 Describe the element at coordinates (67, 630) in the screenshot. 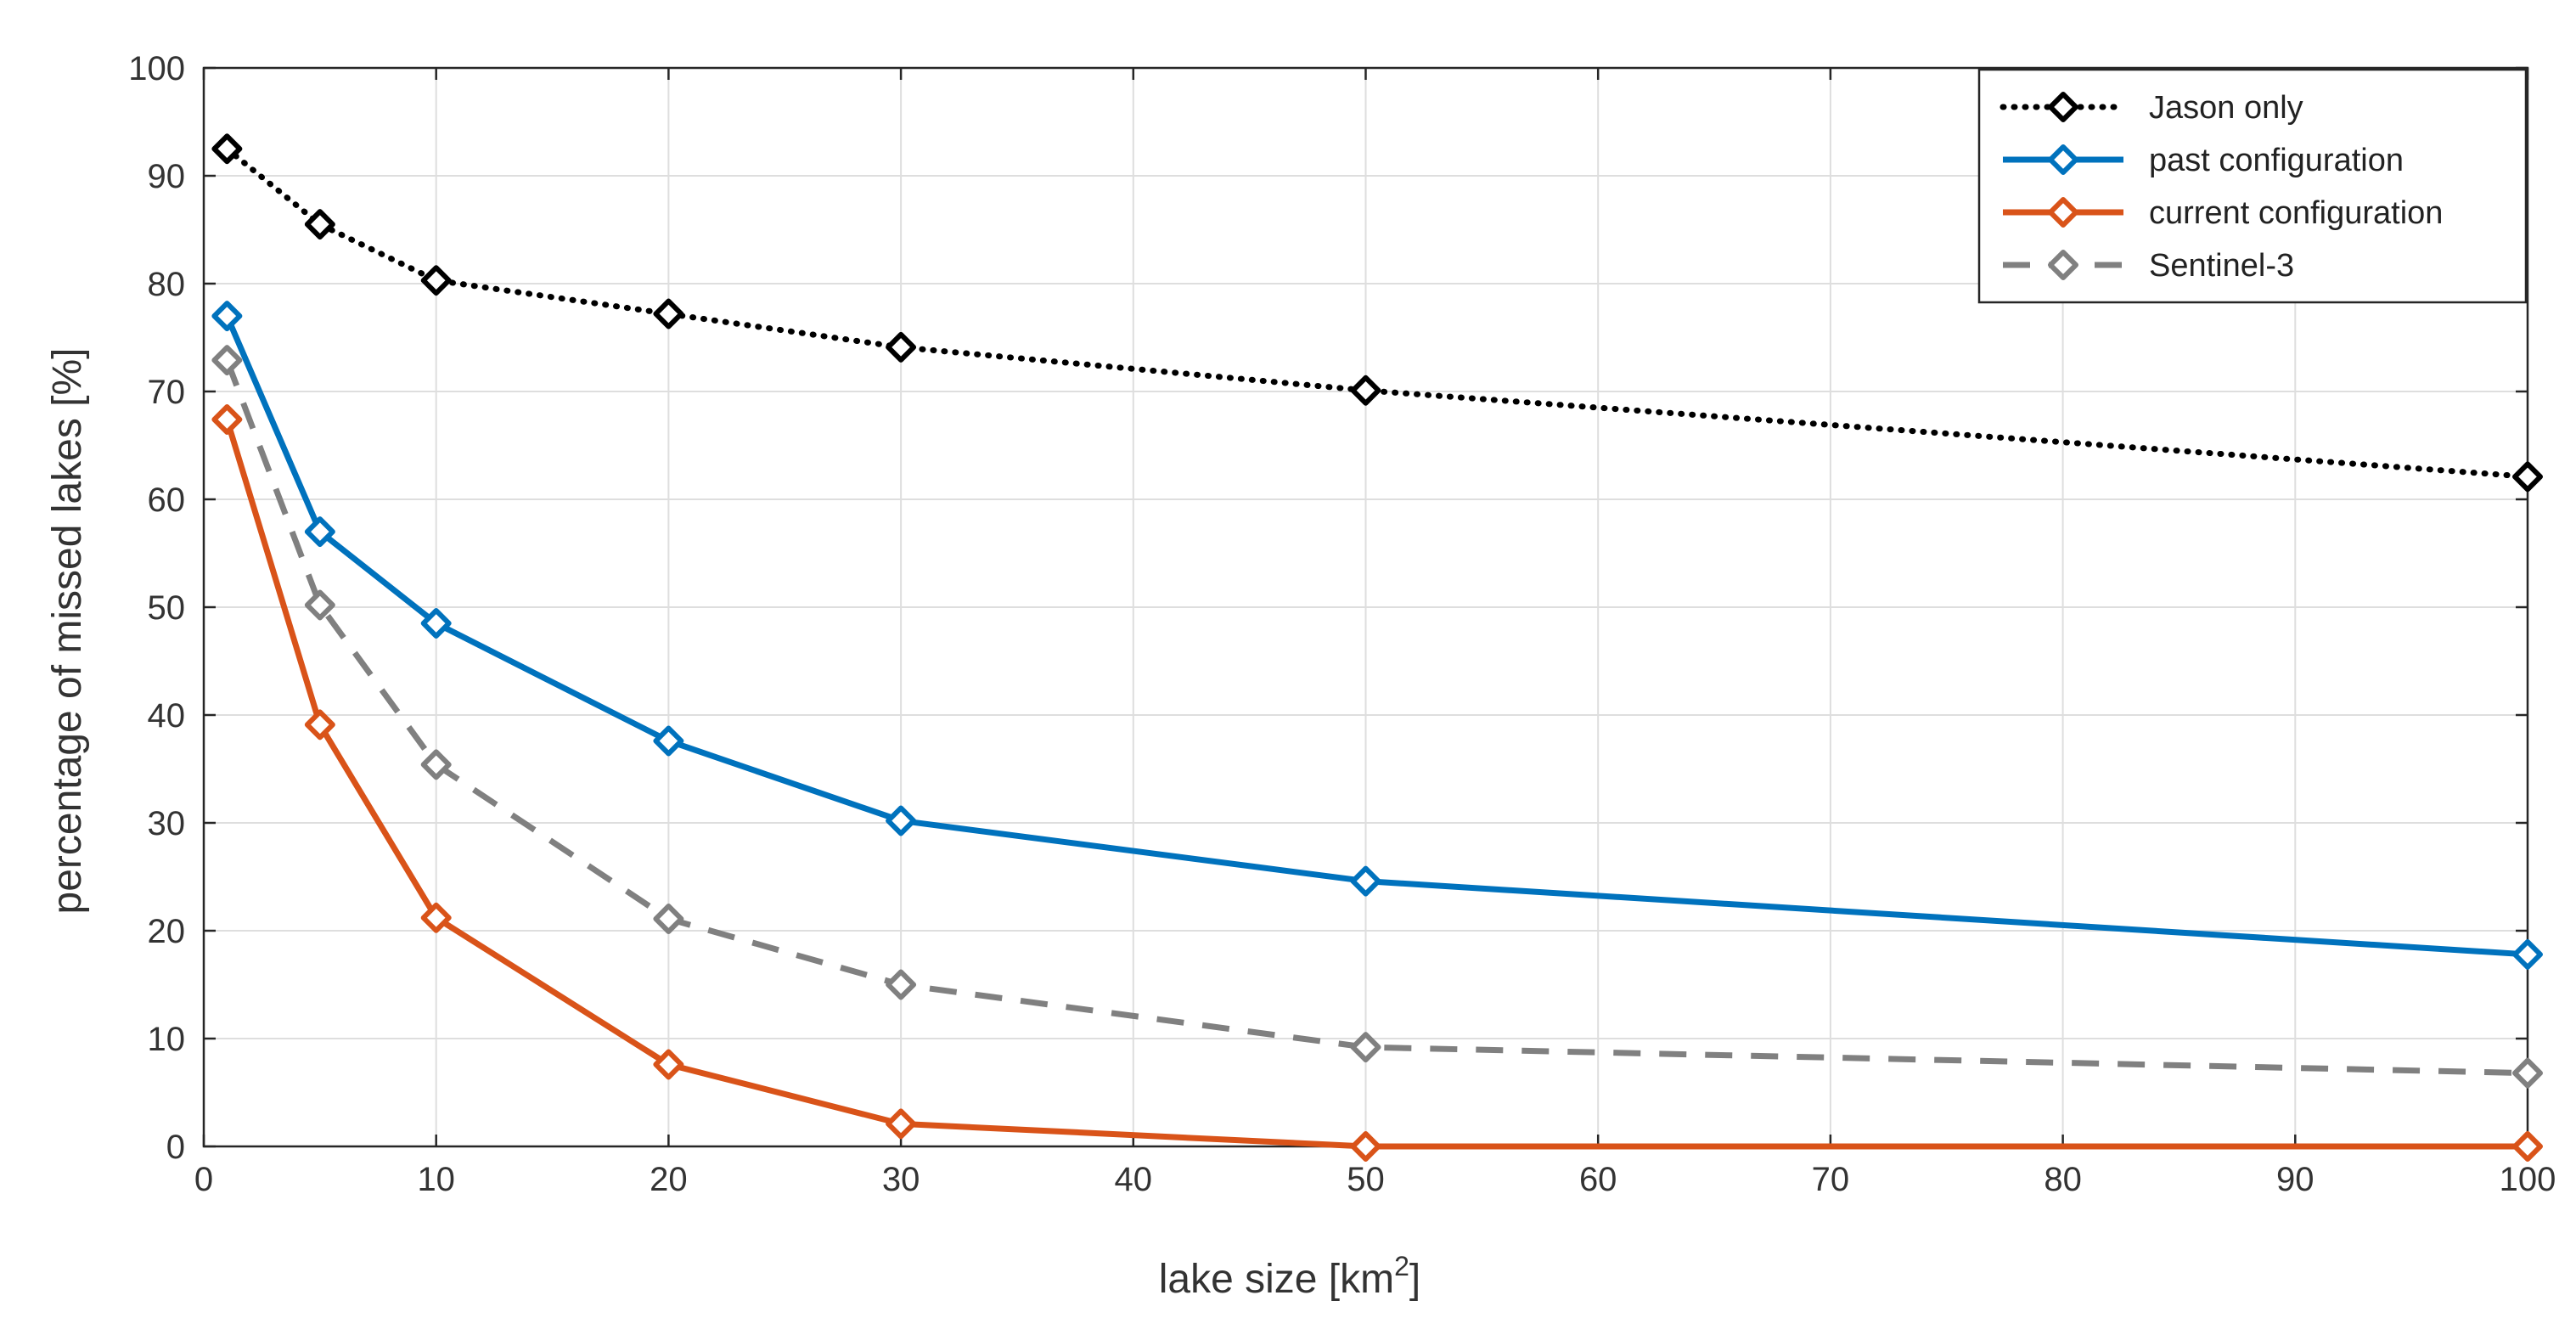

I see `y-axis-label: percentage of missed lakes [%]` at that location.